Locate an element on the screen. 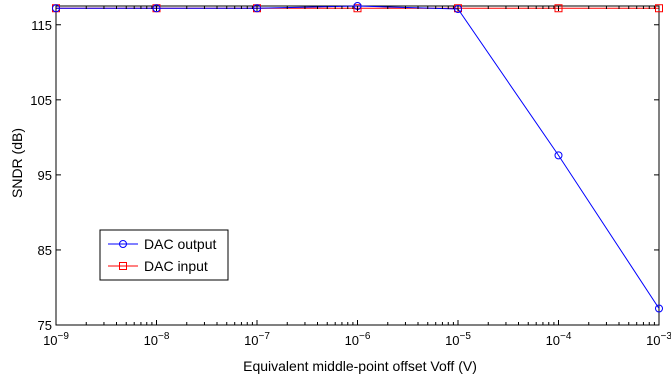  x-tick-label: 10⁻⁵ is located at coordinates (458, 339).